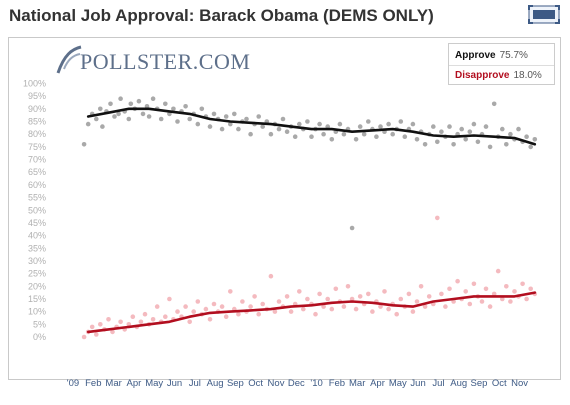 The width and height of the screenshot is (570, 405). I want to click on y-tick-label: 0%, so click(39, 337).